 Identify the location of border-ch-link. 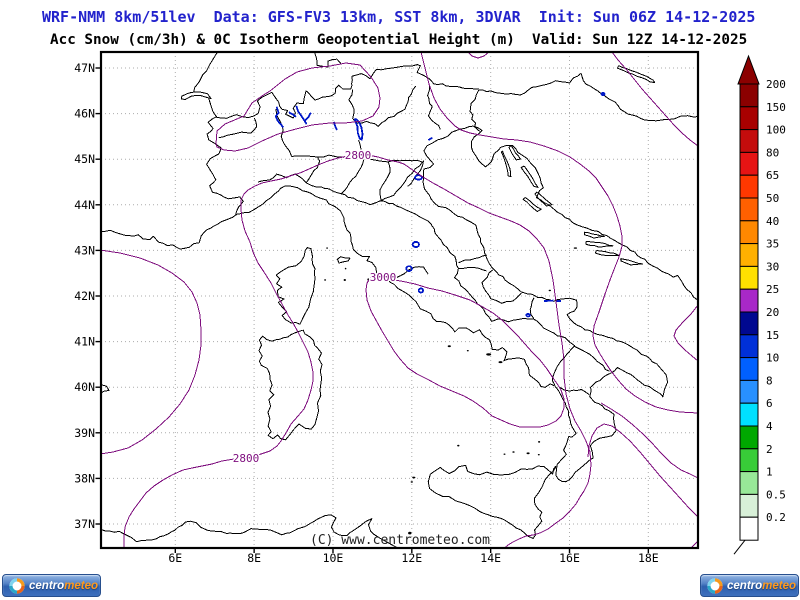
(213, 108).